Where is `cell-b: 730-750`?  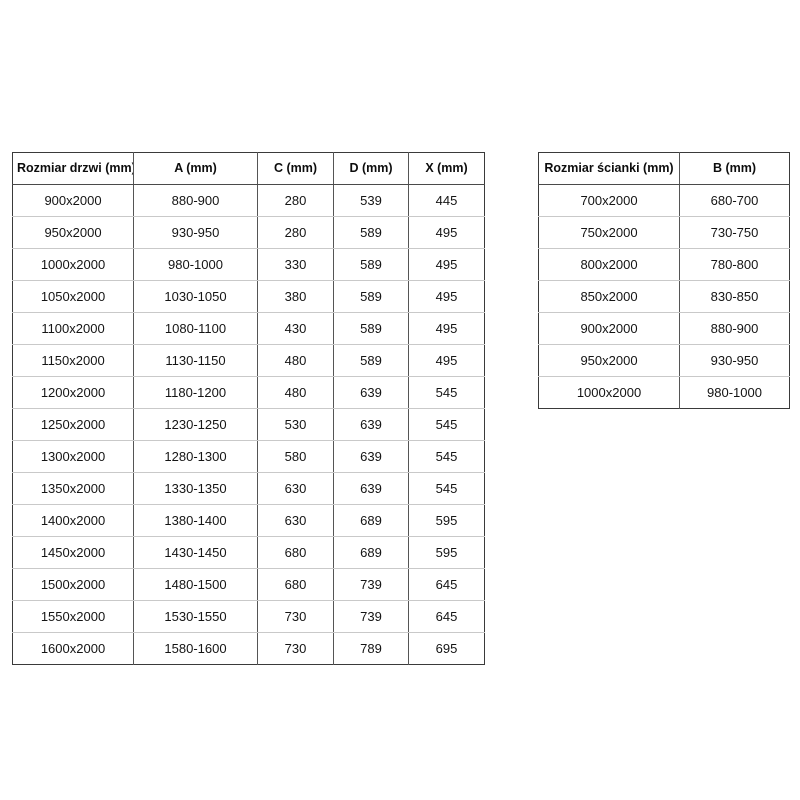 cell-b: 730-750 is located at coordinates (734, 232).